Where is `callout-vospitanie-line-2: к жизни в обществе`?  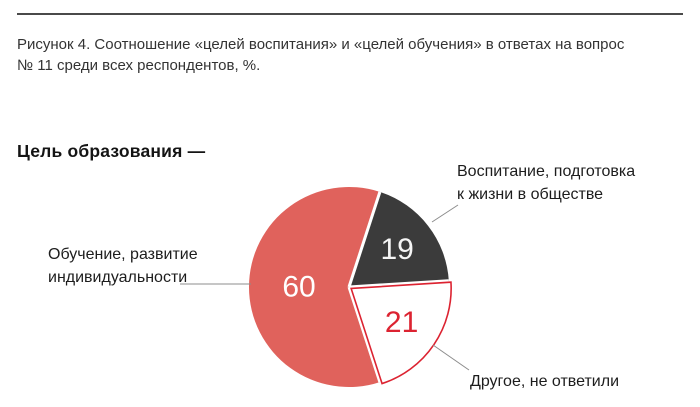
callout-vospitanie-line-2: к жизни в обществе is located at coordinates (530, 194).